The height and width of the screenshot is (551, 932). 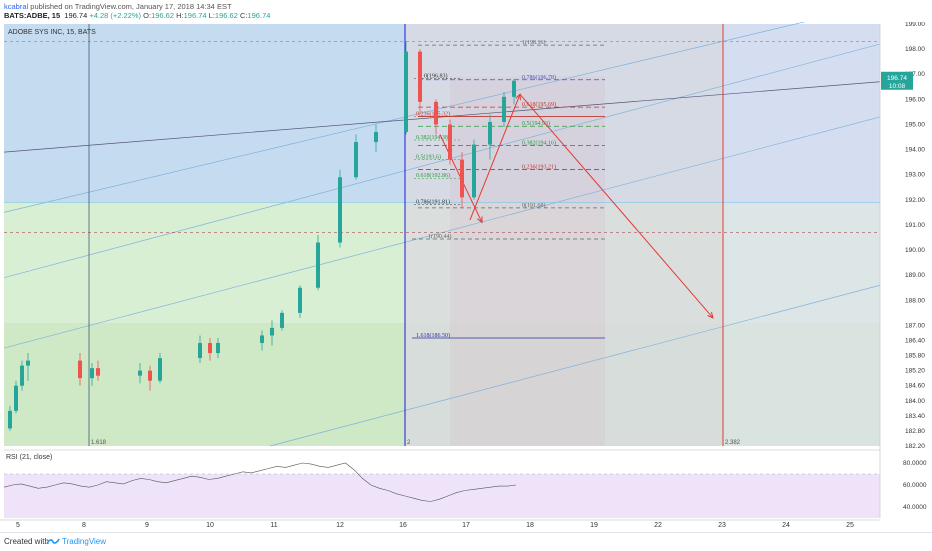 I want to click on close-label: C:, so click(x=243, y=15).